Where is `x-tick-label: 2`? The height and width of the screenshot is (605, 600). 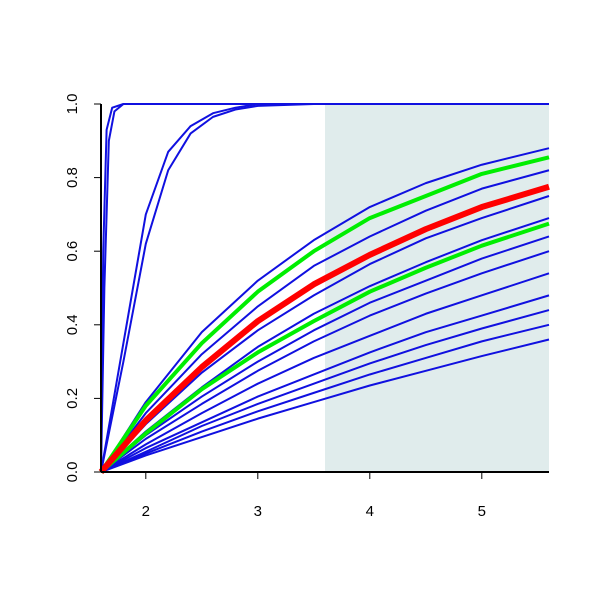 x-tick-label: 2 is located at coordinates (146, 511).